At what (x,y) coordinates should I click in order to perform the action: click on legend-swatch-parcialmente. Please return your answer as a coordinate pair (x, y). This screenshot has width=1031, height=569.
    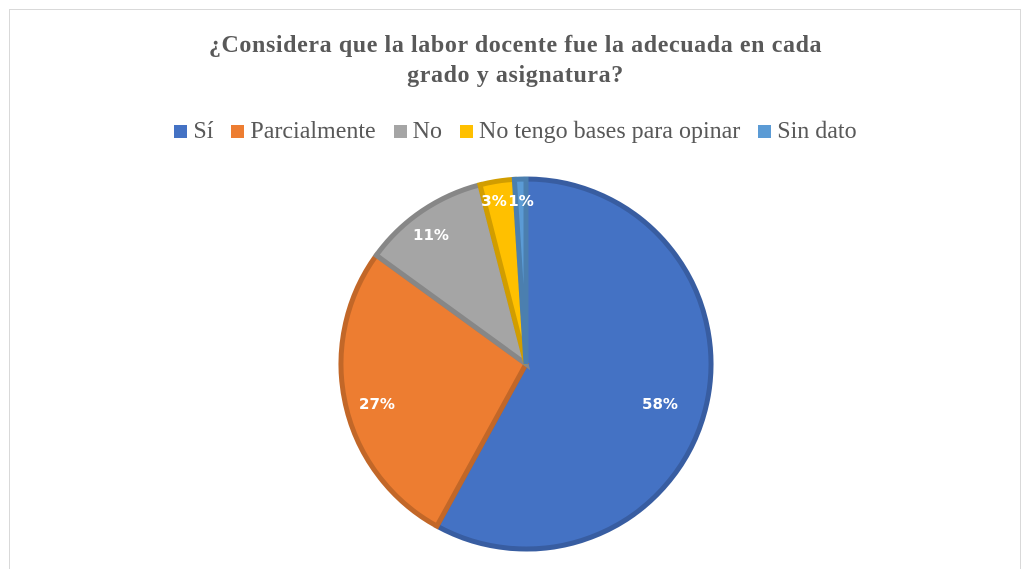
    Looking at the image, I should click on (238, 131).